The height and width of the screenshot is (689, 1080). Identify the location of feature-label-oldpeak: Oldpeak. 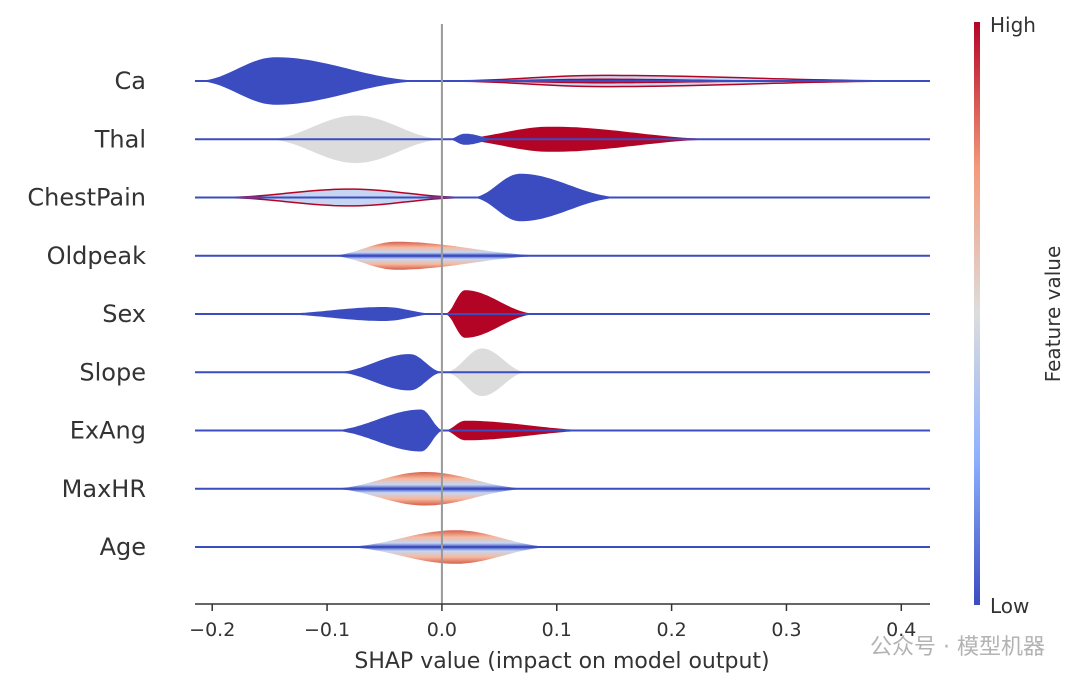
(97, 256).